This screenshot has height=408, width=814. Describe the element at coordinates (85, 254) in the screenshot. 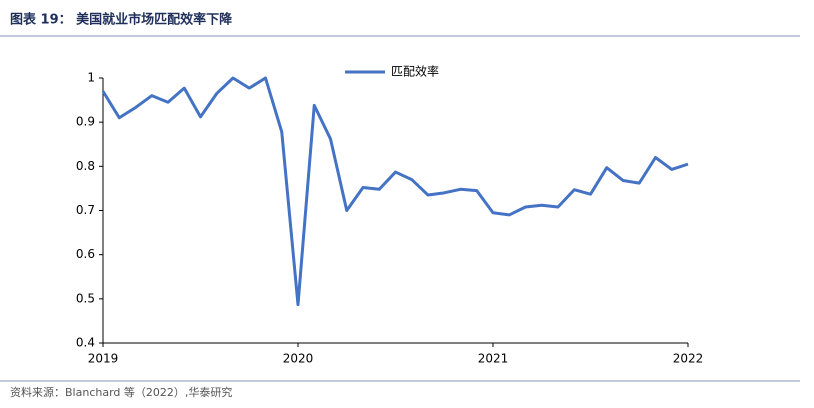

I see `y-tick-label: 0.6` at that location.